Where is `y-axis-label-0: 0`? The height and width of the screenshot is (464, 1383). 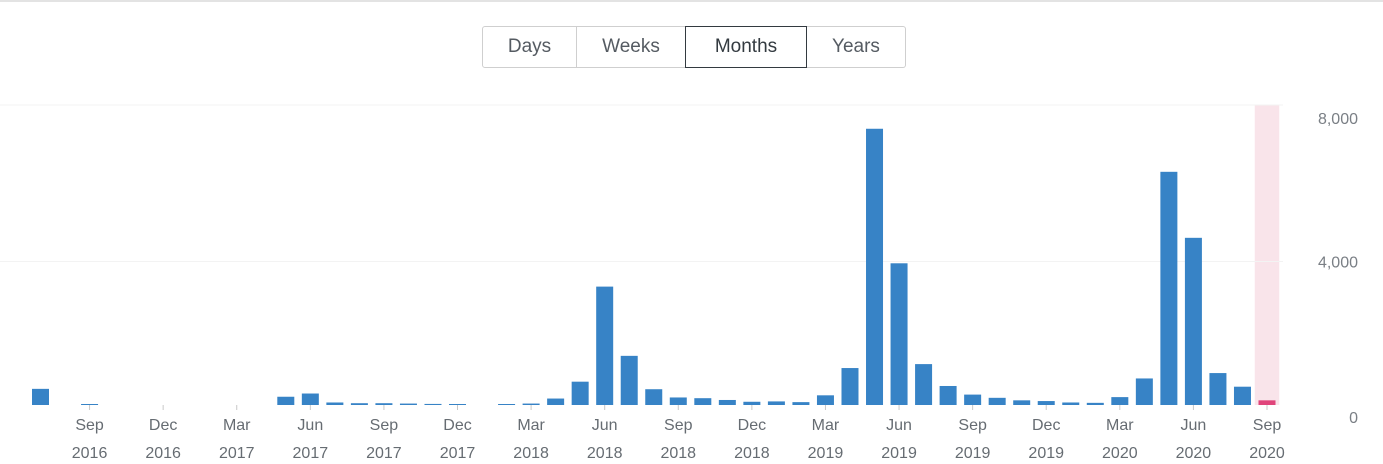 y-axis-label-0: 0 is located at coordinates (1353, 418).